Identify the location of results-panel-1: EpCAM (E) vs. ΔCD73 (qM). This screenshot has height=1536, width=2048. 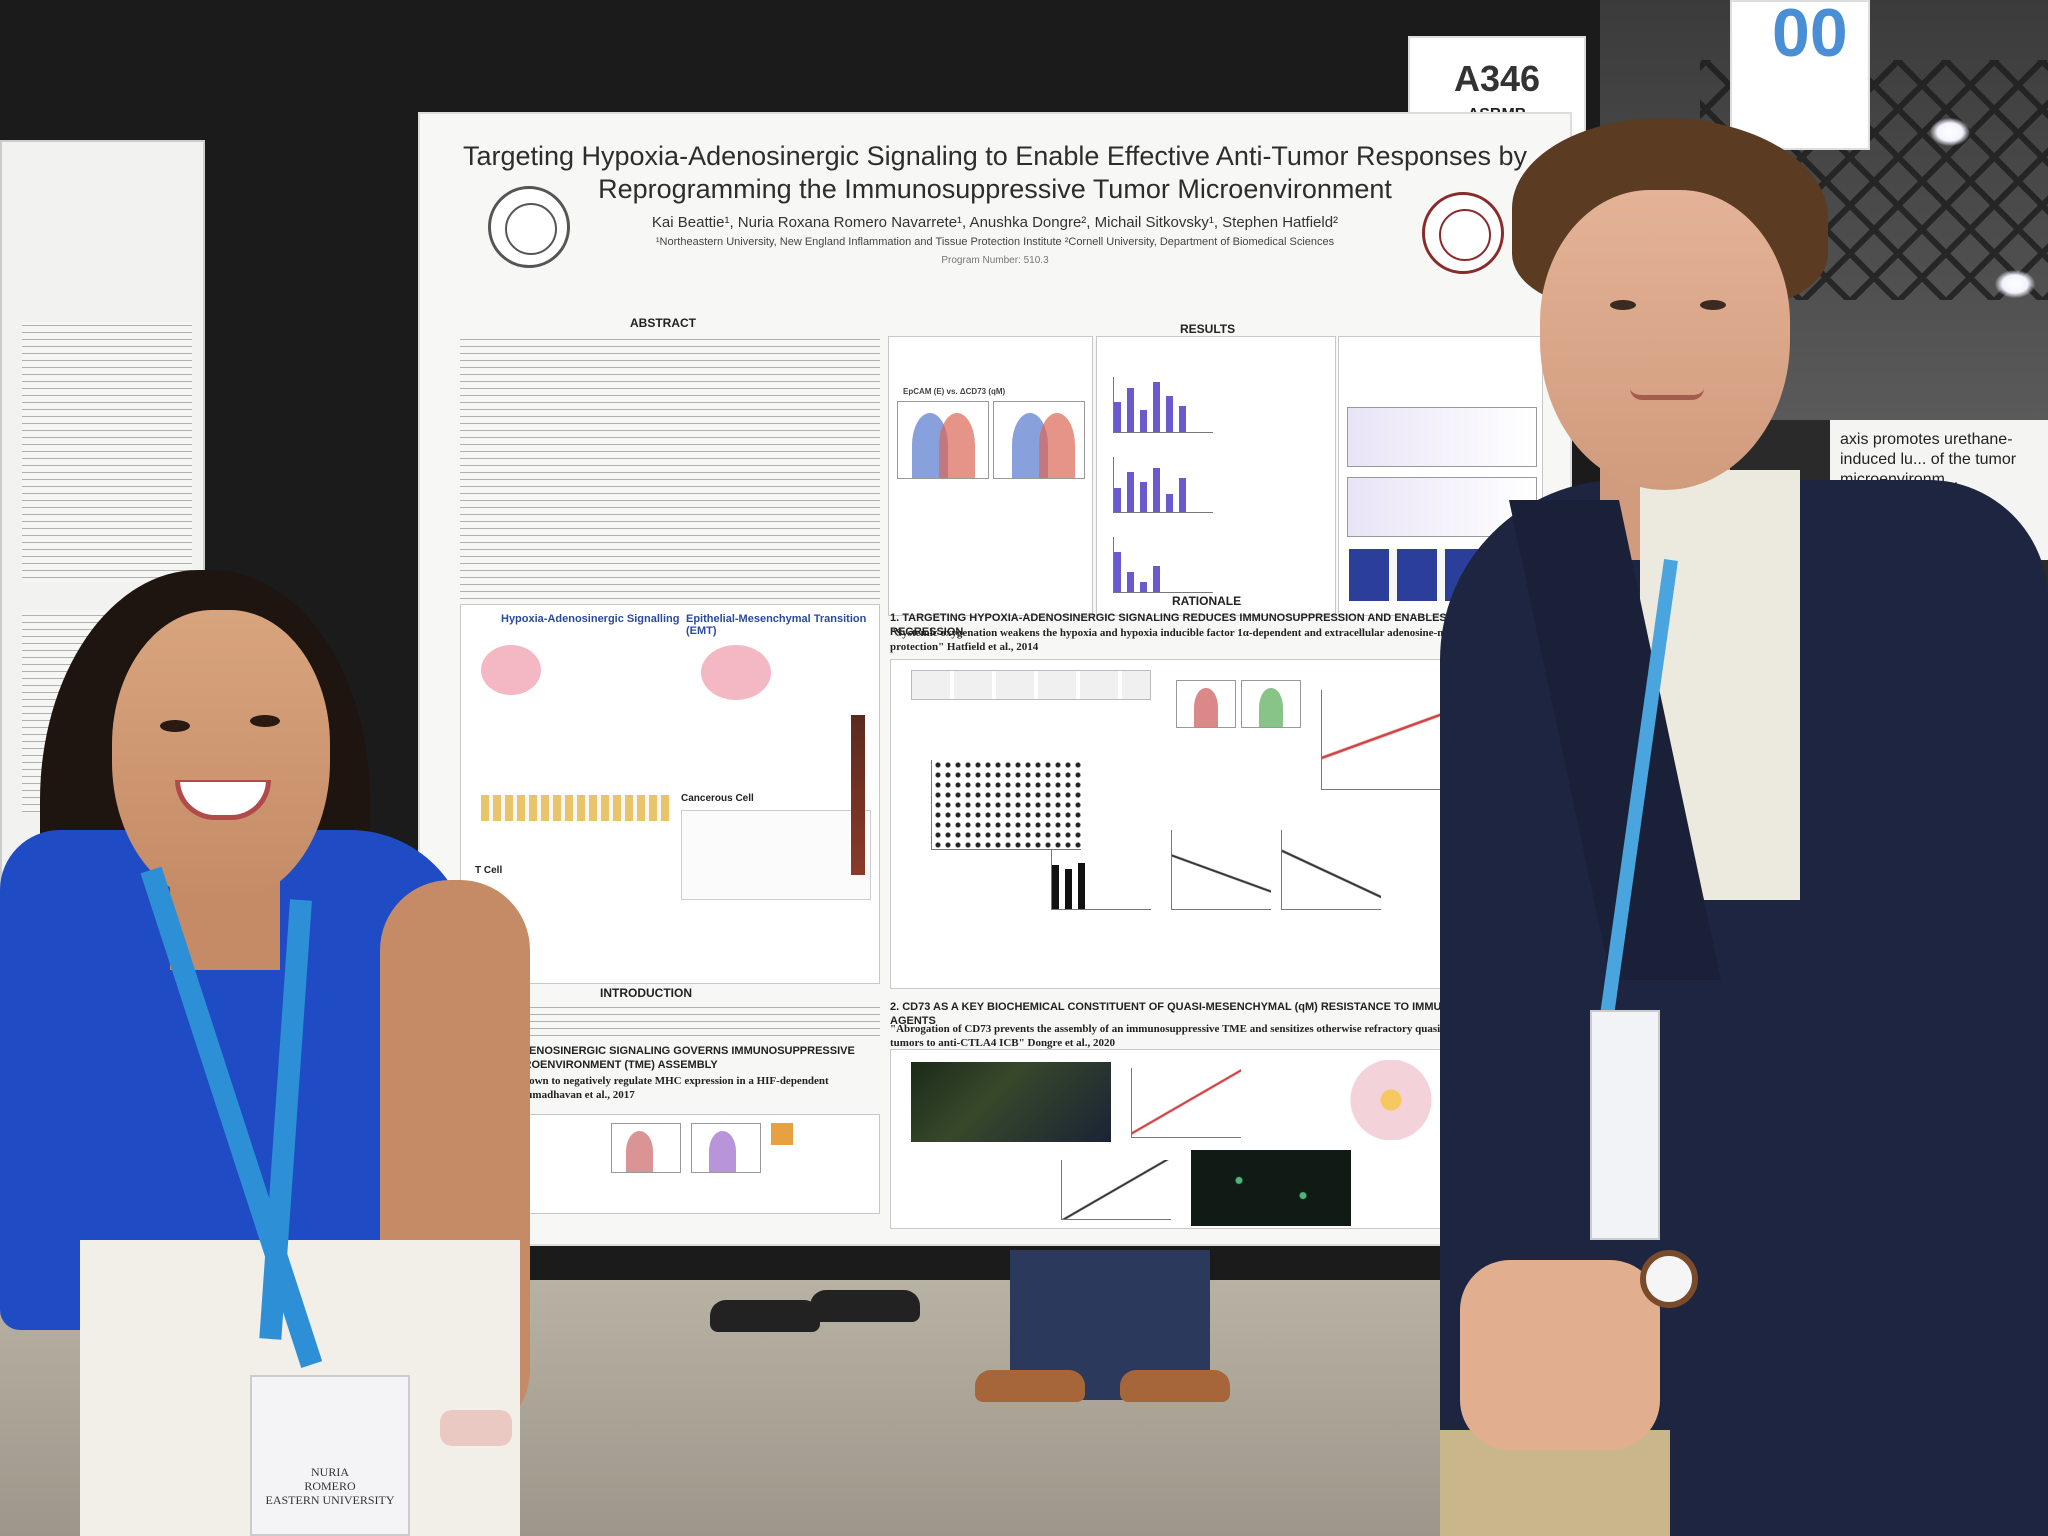
(990, 476).